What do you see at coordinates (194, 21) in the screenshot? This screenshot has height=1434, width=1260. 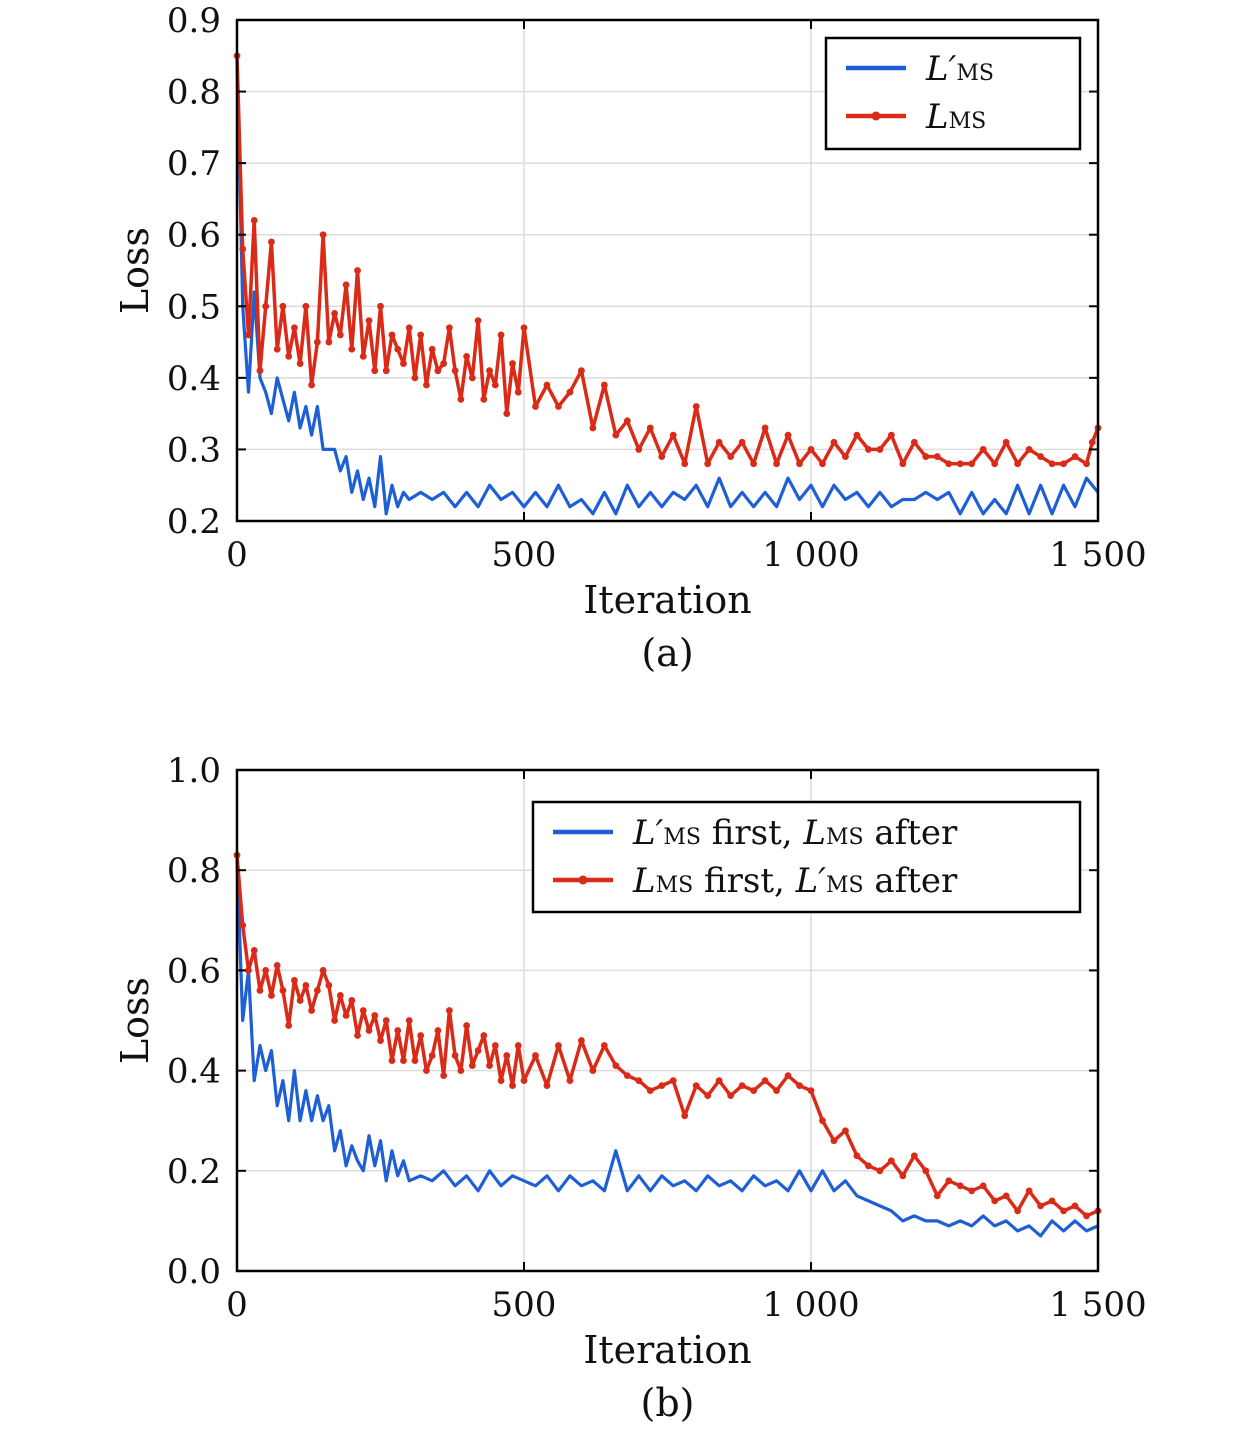 I see `y-tick-label: 0.9` at bounding box center [194, 21].